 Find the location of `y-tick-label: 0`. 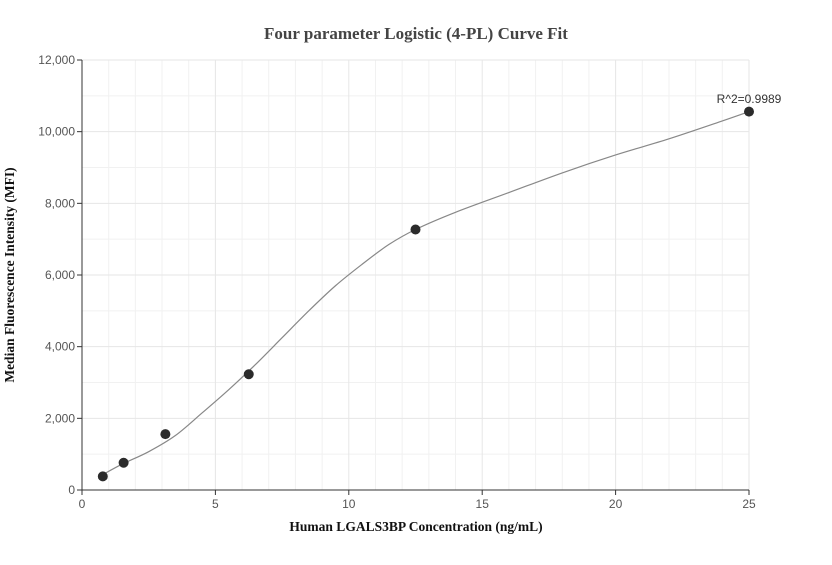

y-tick-label: 0 is located at coordinates (71, 490).